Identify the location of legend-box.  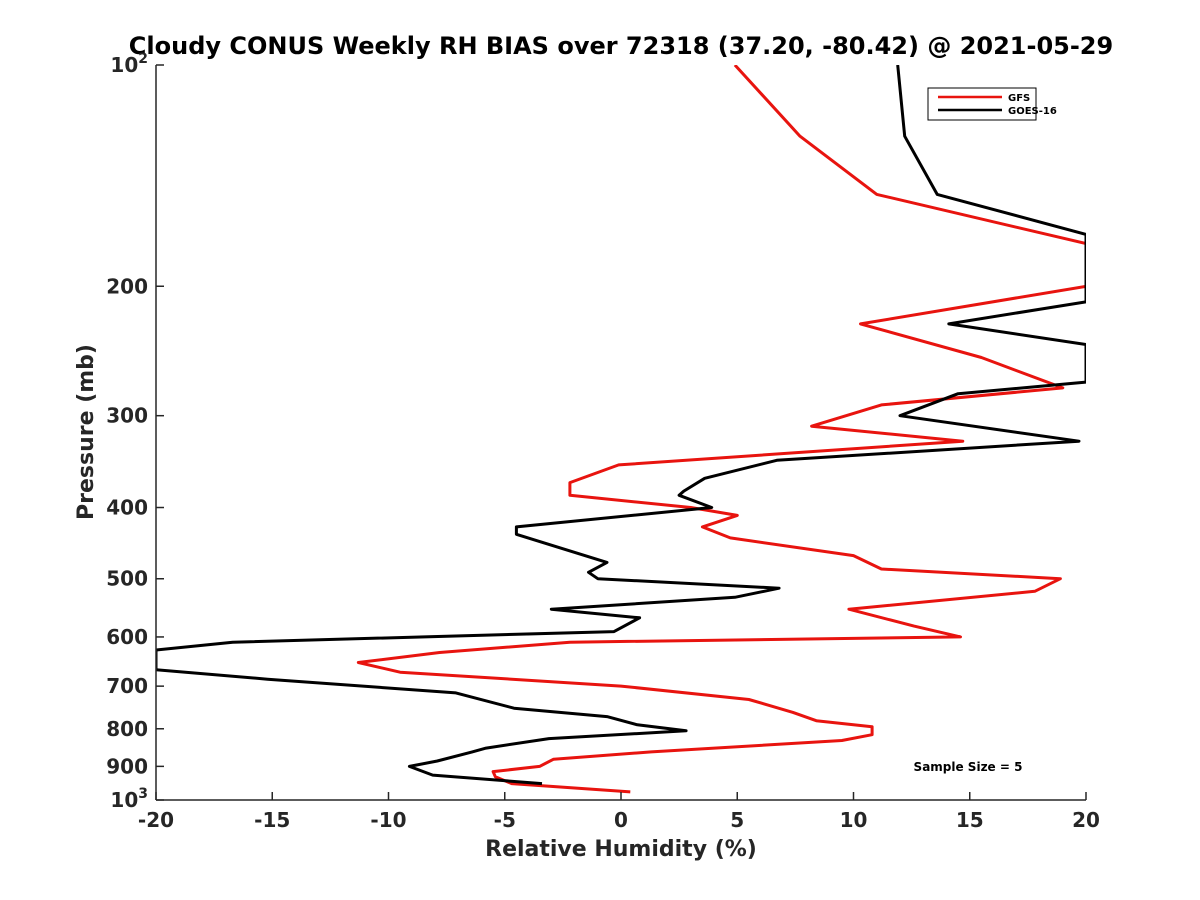
(982, 104).